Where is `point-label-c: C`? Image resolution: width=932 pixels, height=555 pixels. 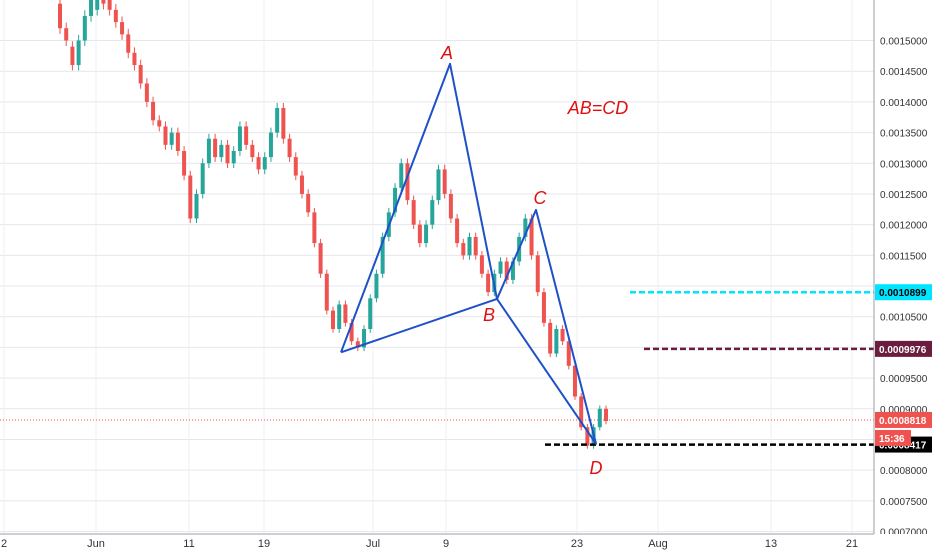
point-label-c: C is located at coordinates (541, 198).